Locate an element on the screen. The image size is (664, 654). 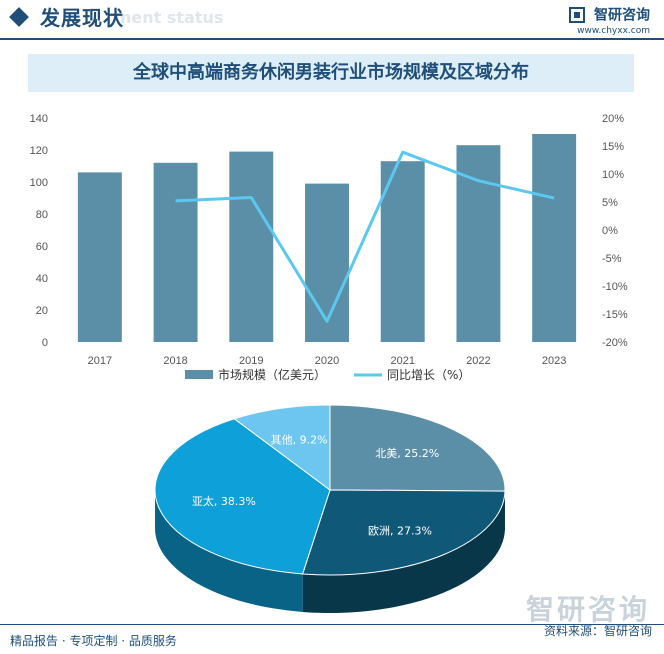
footer-rule is located at coordinates (332, 624).